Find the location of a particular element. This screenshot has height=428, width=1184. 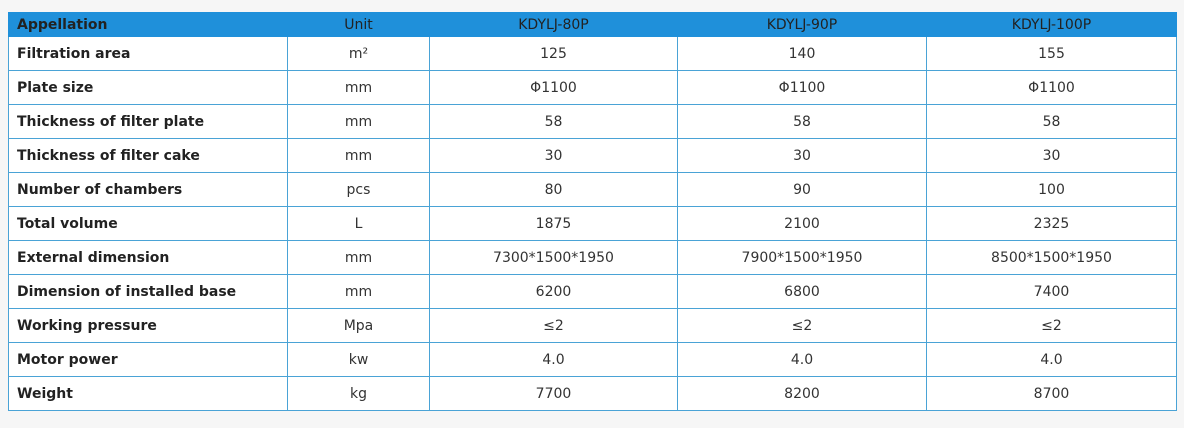

table-cell: pcs is located at coordinates (358, 189).